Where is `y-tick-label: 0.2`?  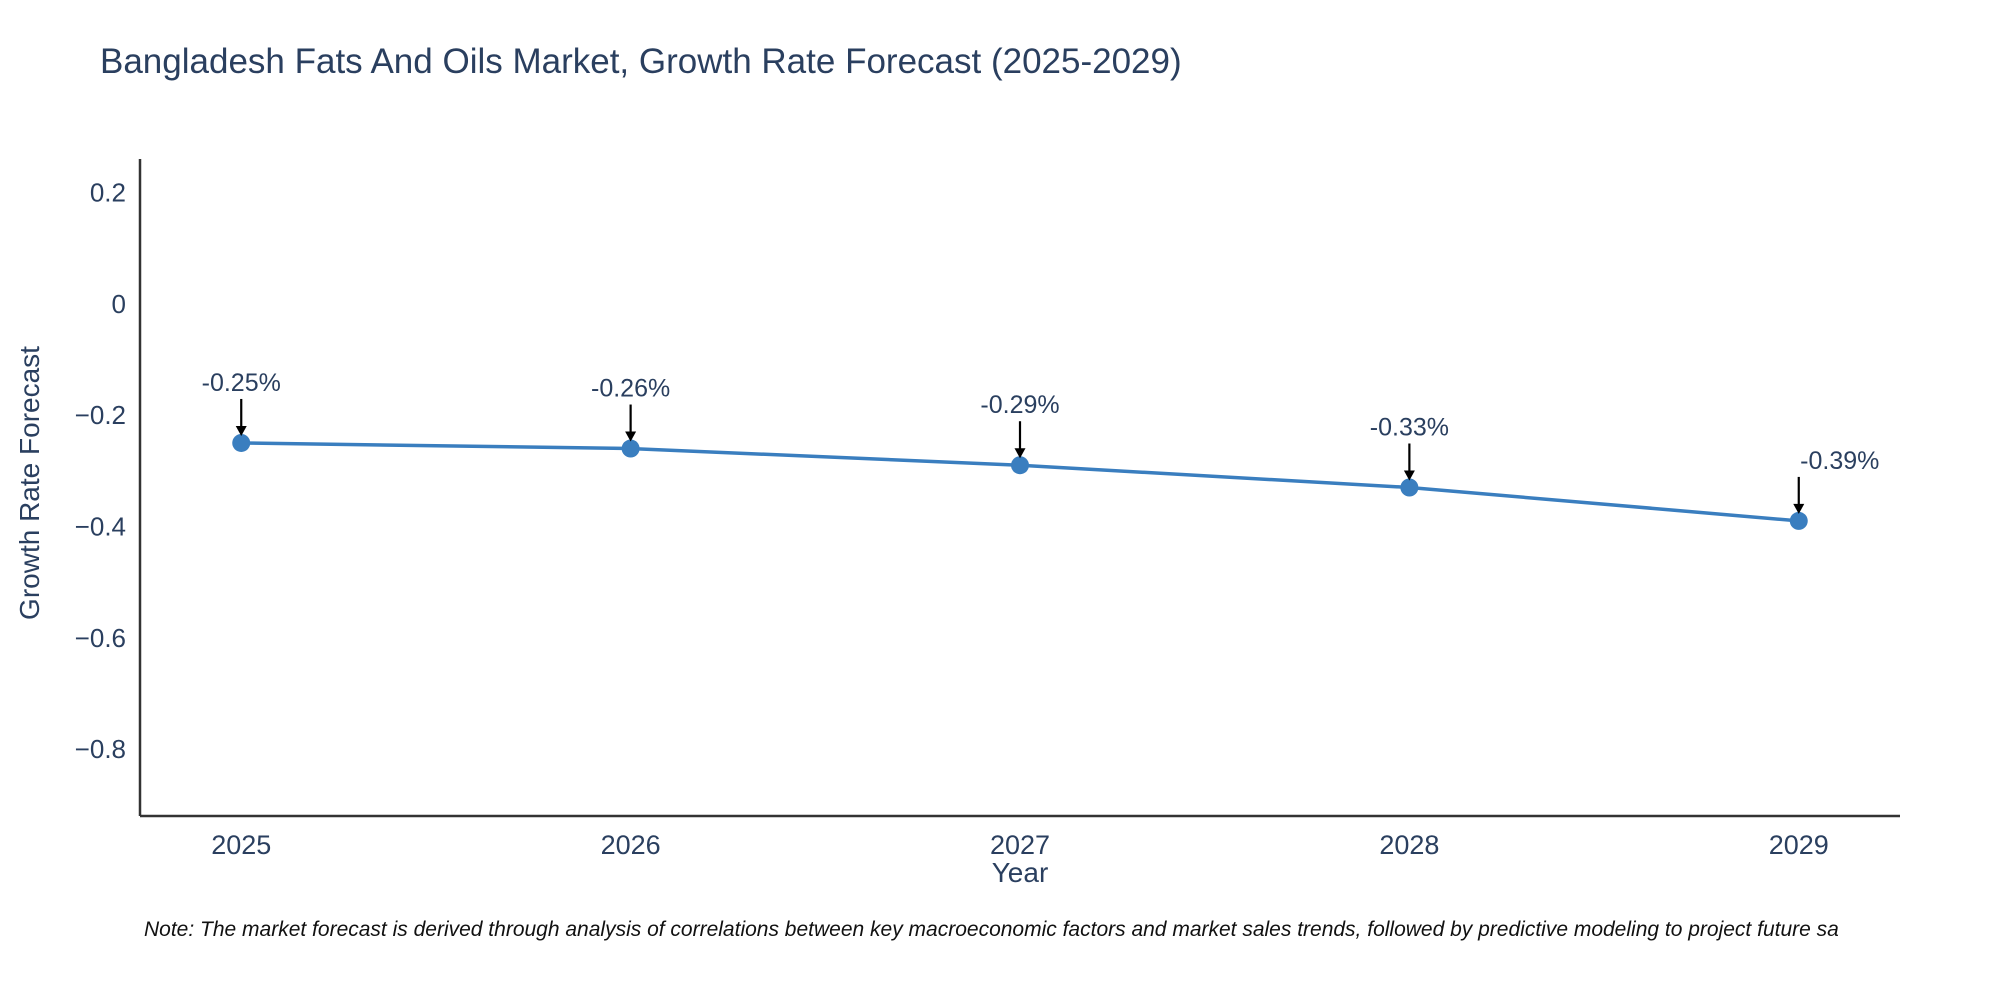
y-tick-label: 0.2 is located at coordinates (108, 192).